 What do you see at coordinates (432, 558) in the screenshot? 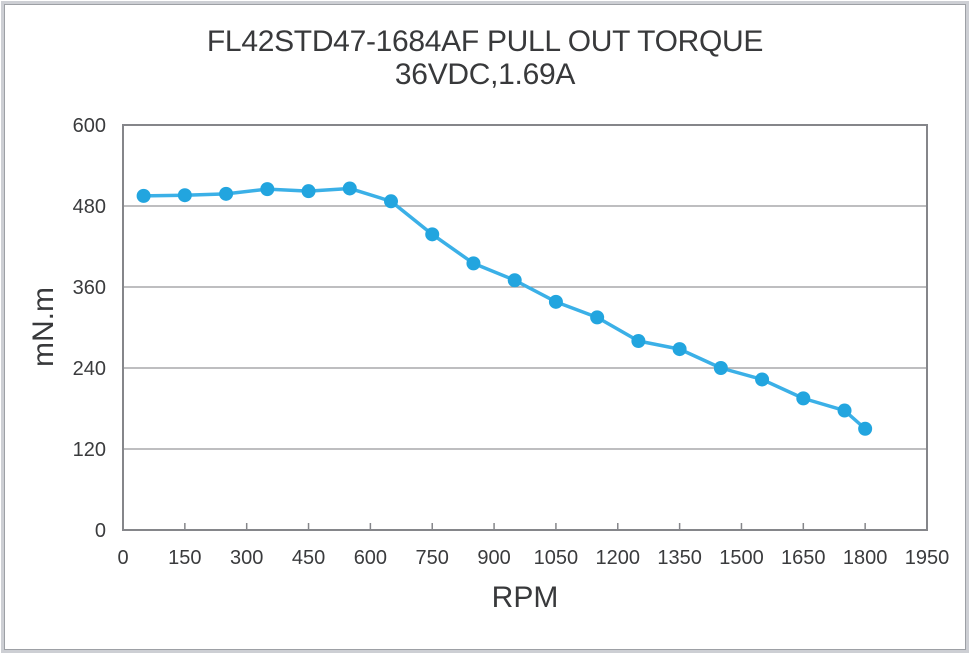
I see `svg-text: 750` at bounding box center [432, 558].